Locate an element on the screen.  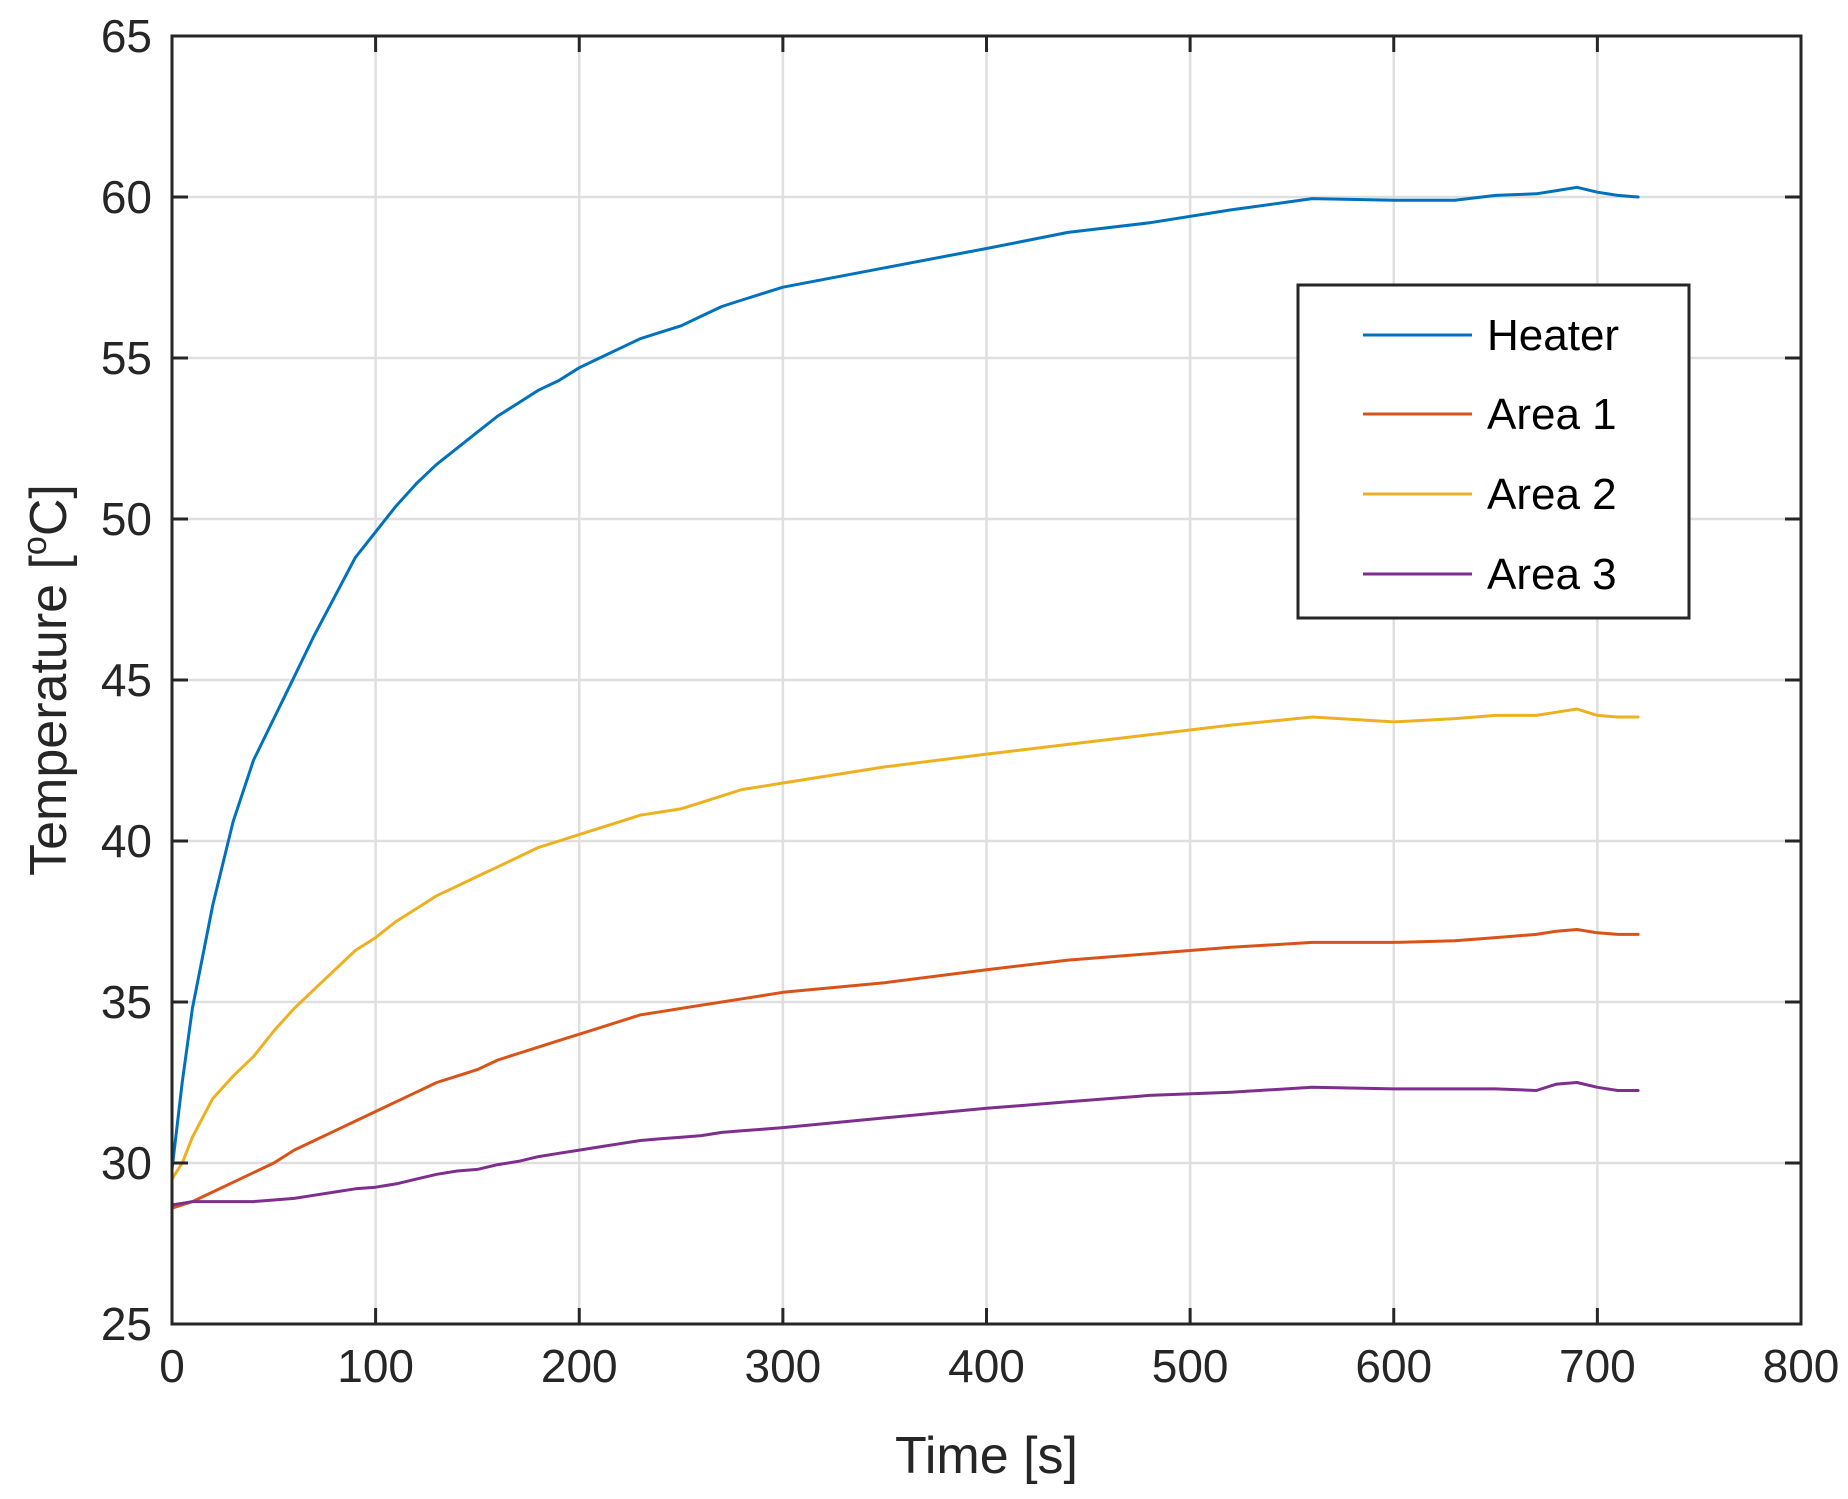
legend-label-area-1: Area 1 is located at coordinates (1552, 414).